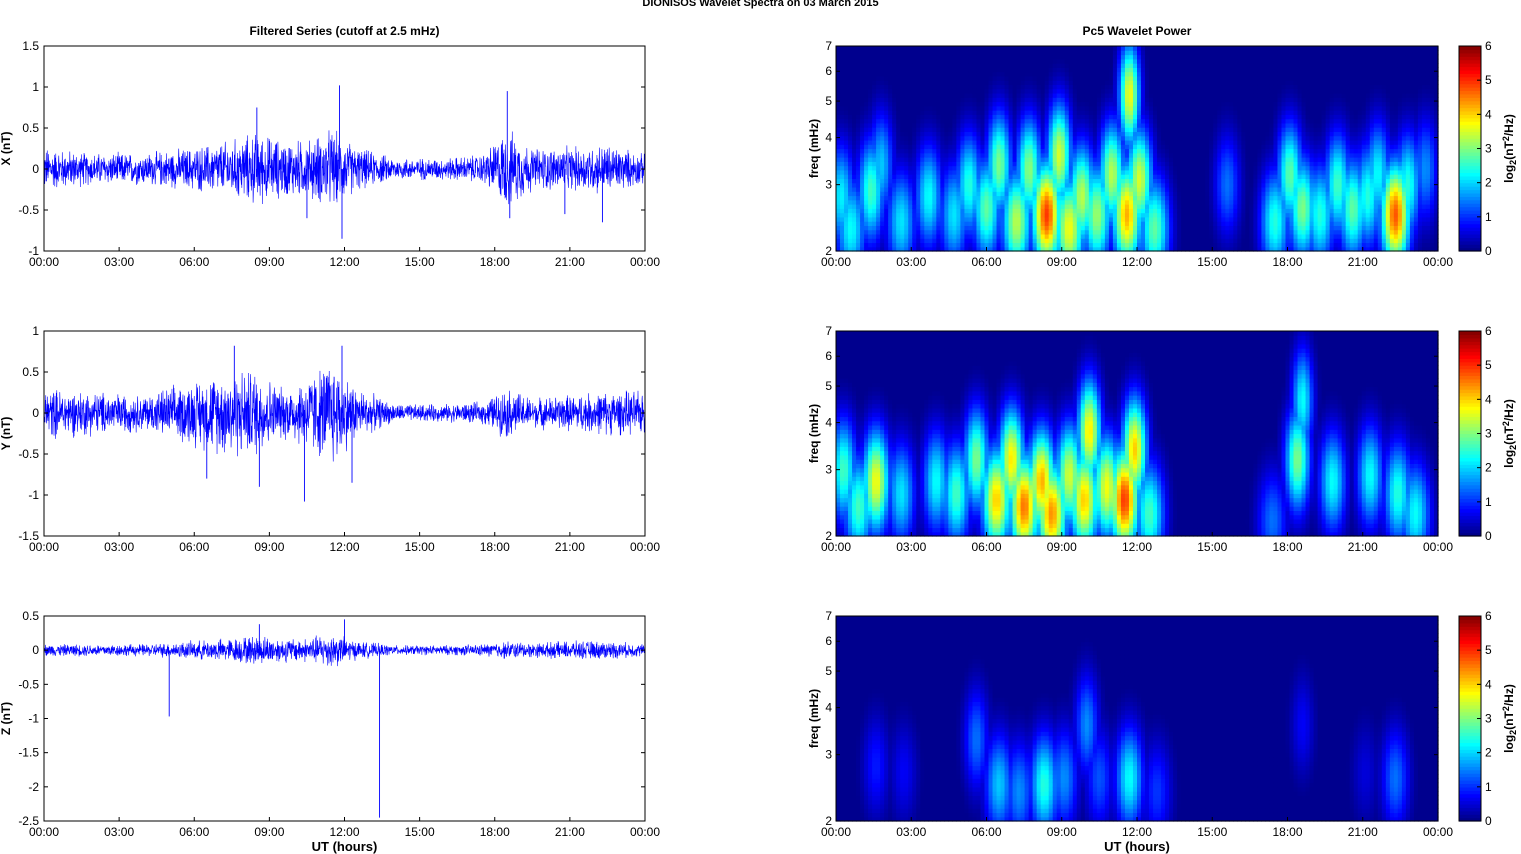 The width and height of the screenshot is (1521, 854). I want to click on ts-xtick-label: 06:00, so click(194, 832).